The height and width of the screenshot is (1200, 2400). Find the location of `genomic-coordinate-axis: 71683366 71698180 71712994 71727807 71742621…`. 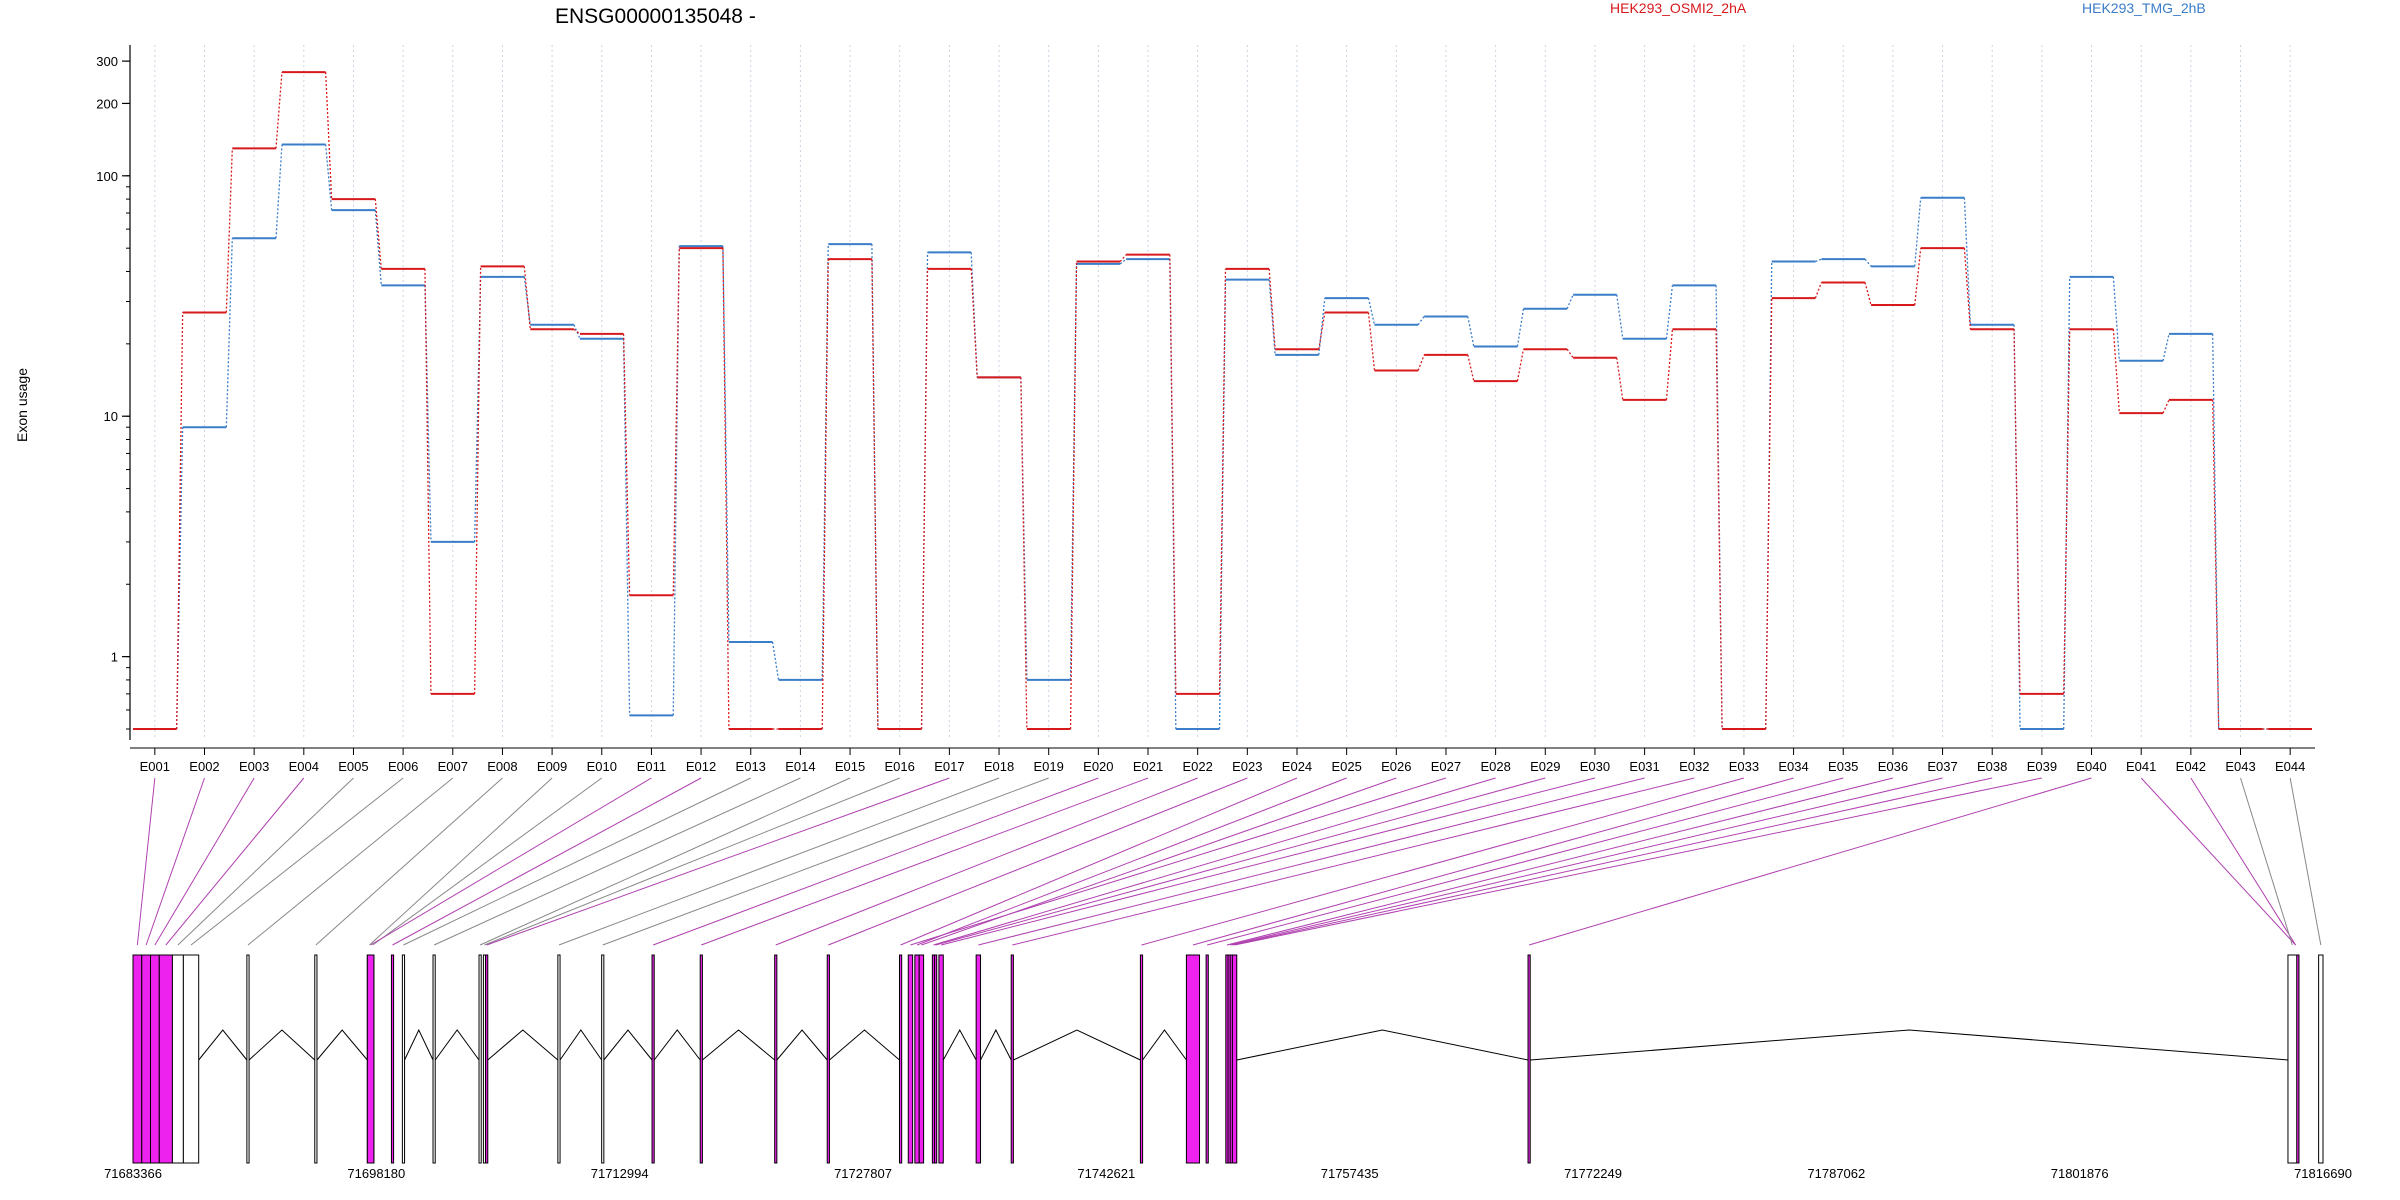

genomic-coordinate-axis: 71683366 71698180 71712994 71727807 71742621… is located at coordinates (1228, 1173).